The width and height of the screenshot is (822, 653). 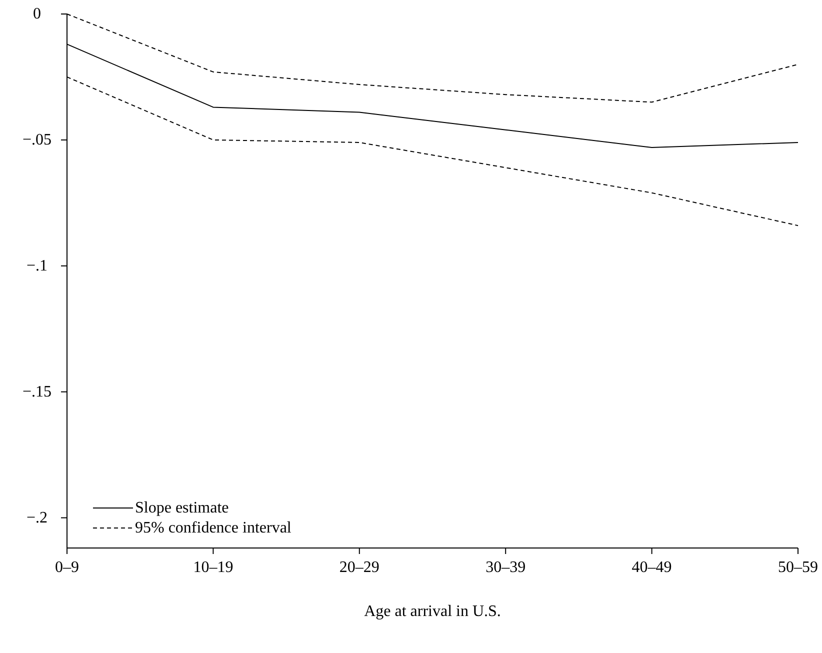 I want to click on y-tick-label: −.2, so click(x=37, y=517).